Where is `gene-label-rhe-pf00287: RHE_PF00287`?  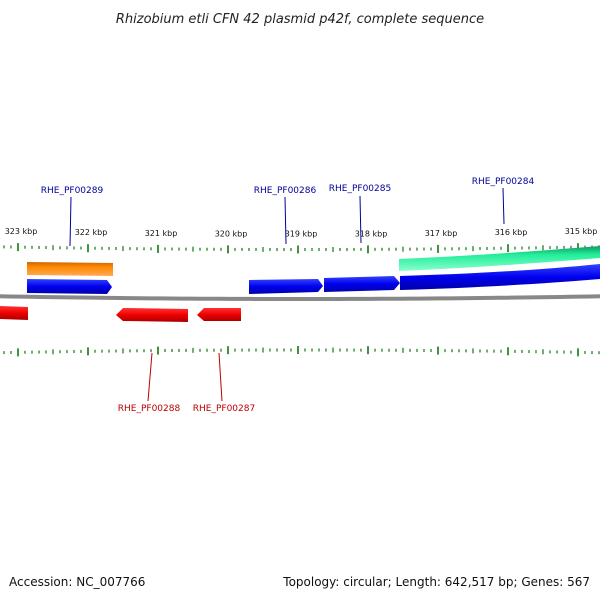
gene-label-rhe-pf00287: RHE_PF00287 is located at coordinates (224, 409).